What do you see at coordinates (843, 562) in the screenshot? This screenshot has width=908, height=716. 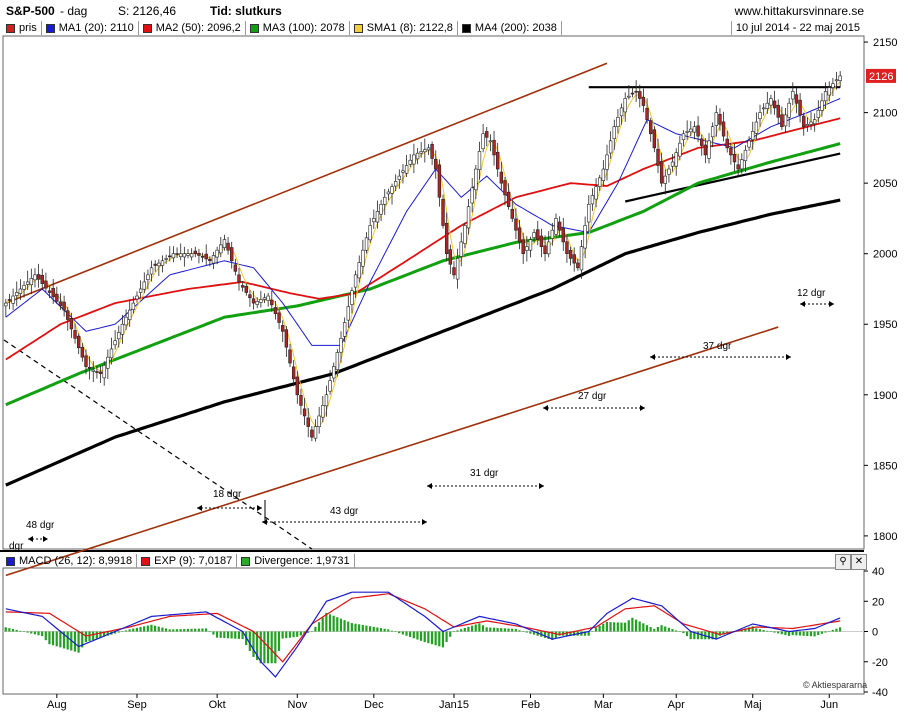 I see `search-icon: ⚲` at bounding box center [843, 562].